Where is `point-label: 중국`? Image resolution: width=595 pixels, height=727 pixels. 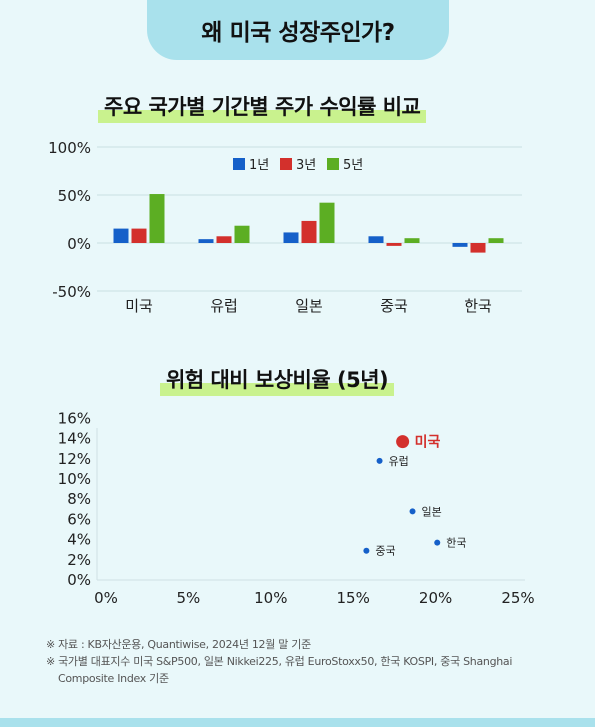
point-label: 중국 is located at coordinates (385, 551).